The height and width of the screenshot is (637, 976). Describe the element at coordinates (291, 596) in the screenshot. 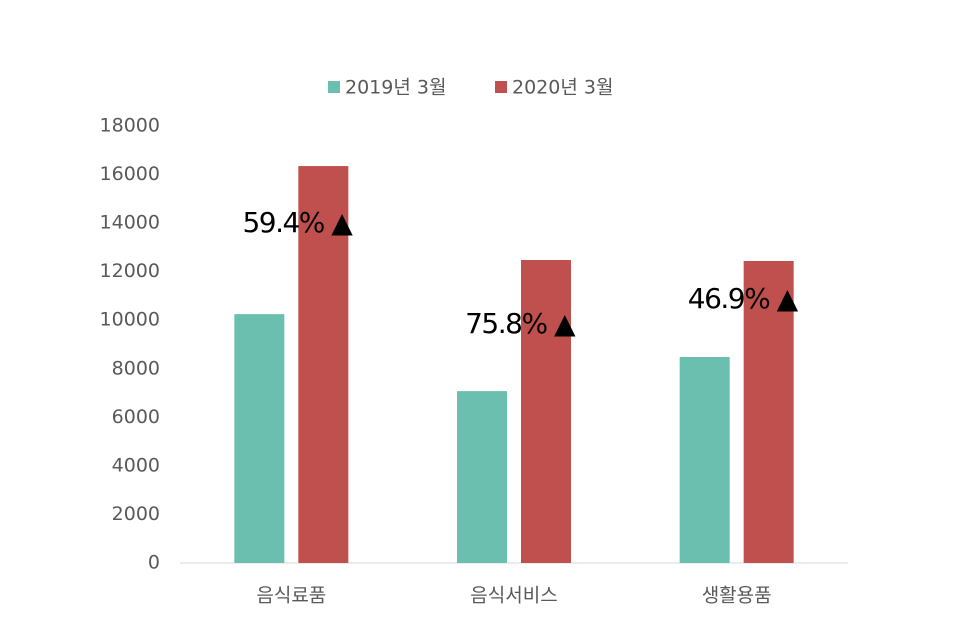

I see `x-tick-label: 음식료품` at that location.